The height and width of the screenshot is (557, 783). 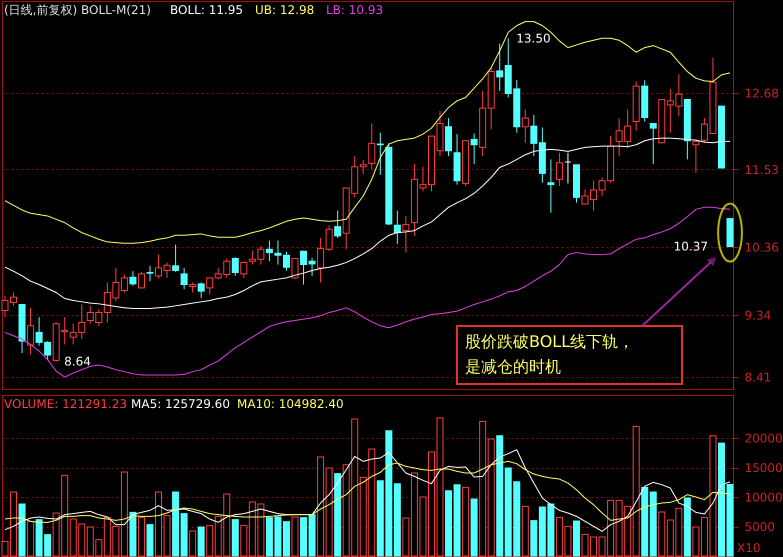 What do you see at coordinates (355, 10) in the screenshot?
I see `text: LB: 10.93` at bounding box center [355, 10].